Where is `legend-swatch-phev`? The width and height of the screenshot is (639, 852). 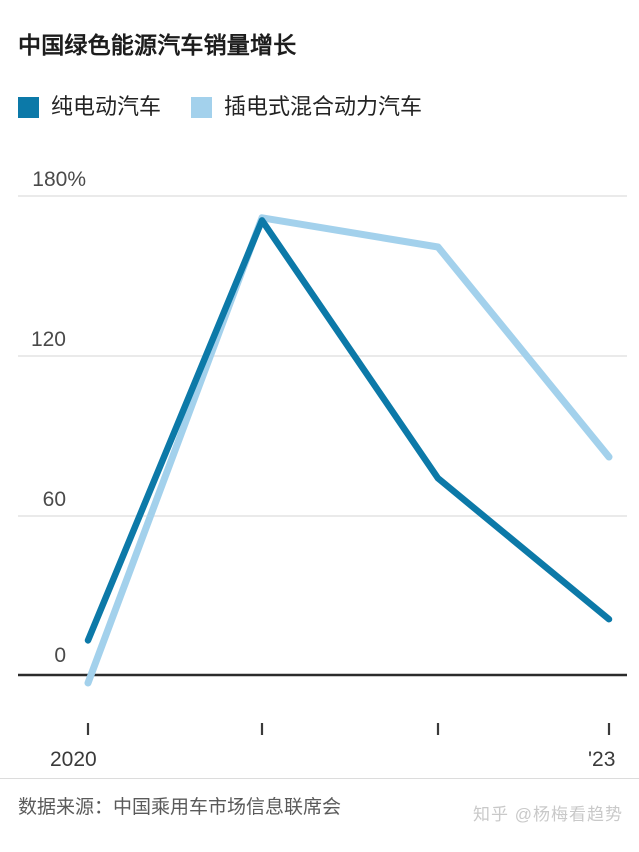 legend-swatch-phev is located at coordinates (202, 107).